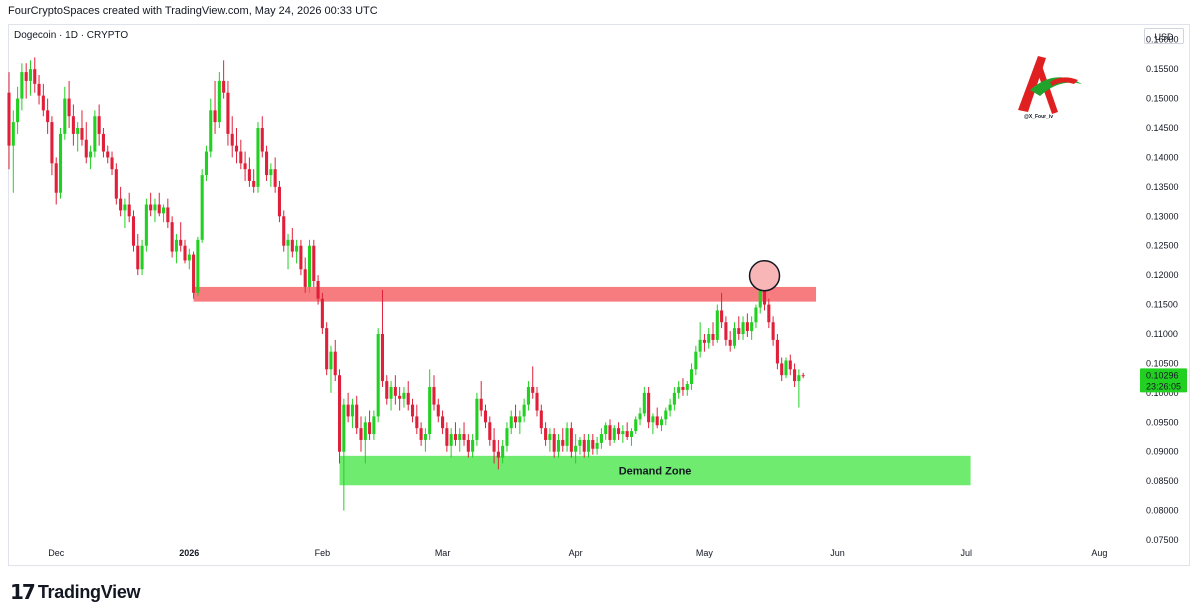 This screenshot has width=1200, height=616. I want to click on time-tick-label: May, so click(705, 553).